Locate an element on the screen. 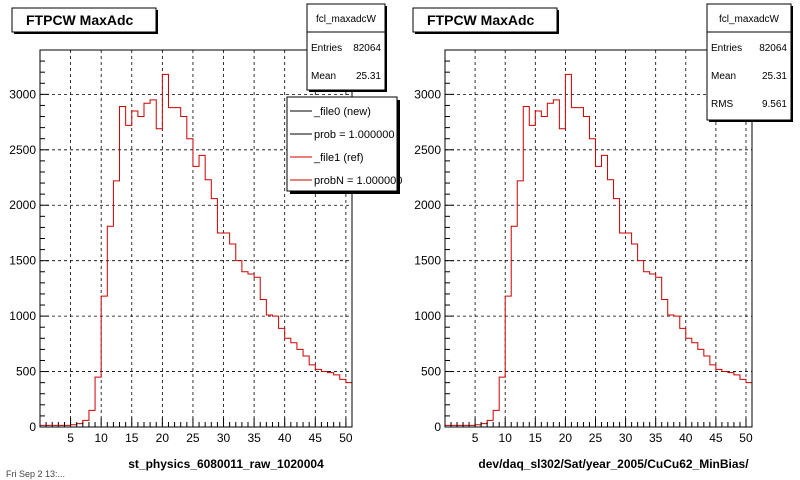 The image size is (800, 480). stats-row-value: 9.561 is located at coordinates (774, 104).